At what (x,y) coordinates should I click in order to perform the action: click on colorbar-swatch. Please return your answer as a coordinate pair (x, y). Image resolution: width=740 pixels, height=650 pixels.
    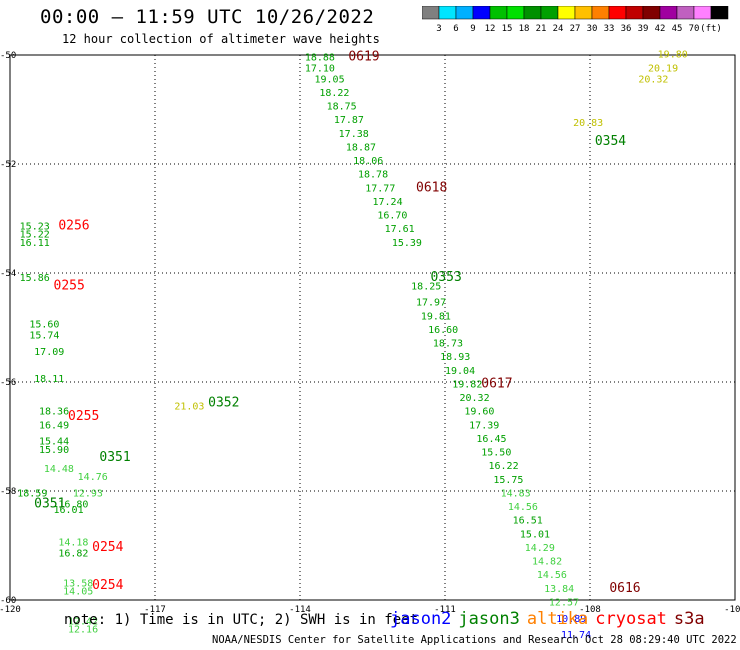
    Looking at the image, I should click on (719, 13).